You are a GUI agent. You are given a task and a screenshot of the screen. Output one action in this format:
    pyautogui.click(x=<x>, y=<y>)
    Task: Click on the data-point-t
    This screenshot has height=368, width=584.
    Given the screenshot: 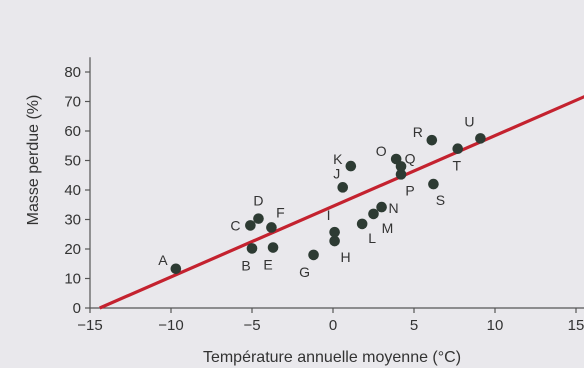 What is the action you would take?
    pyautogui.click(x=458, y=148)
    